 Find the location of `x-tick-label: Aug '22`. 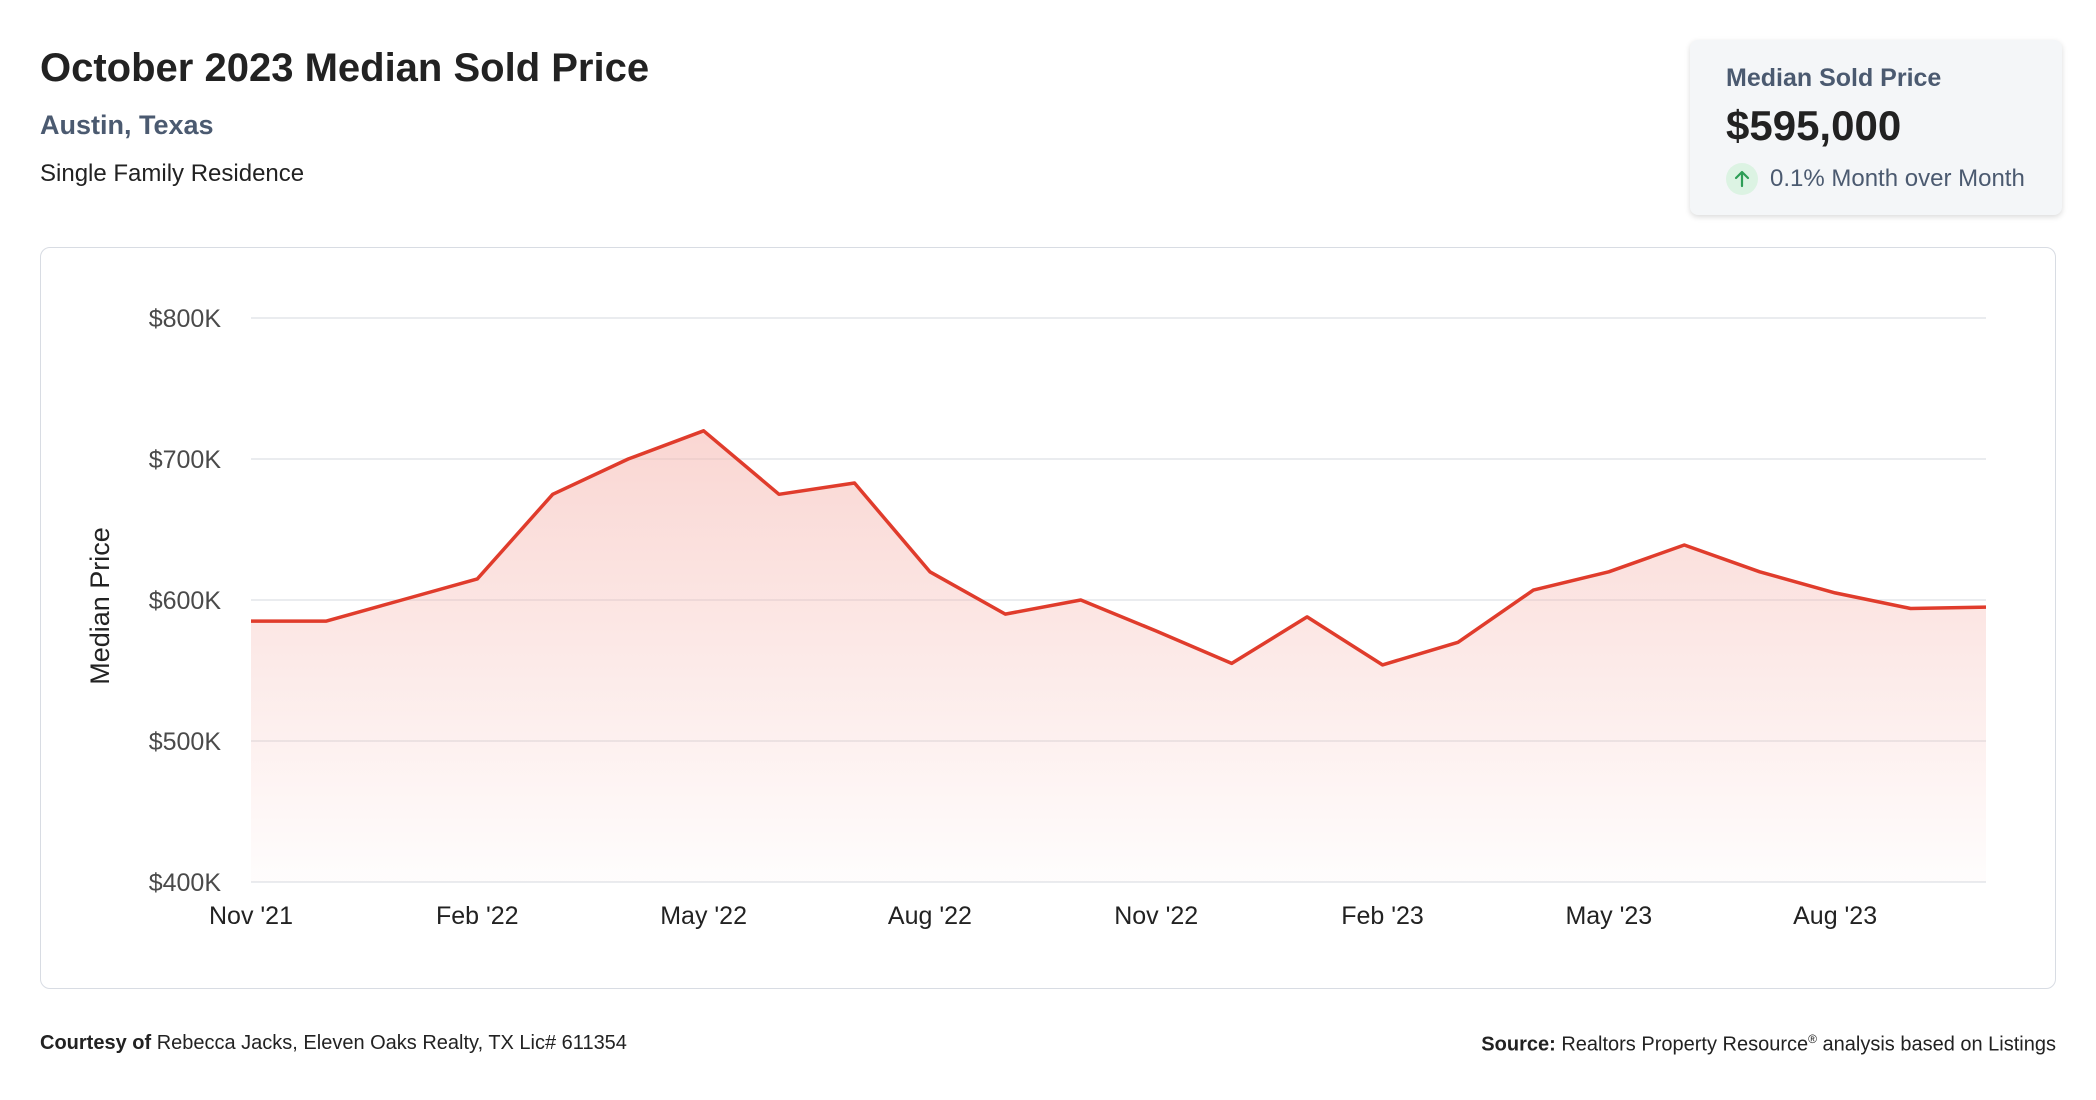

x-tick-label: Aug '22 is located at coordinates (930, 916).